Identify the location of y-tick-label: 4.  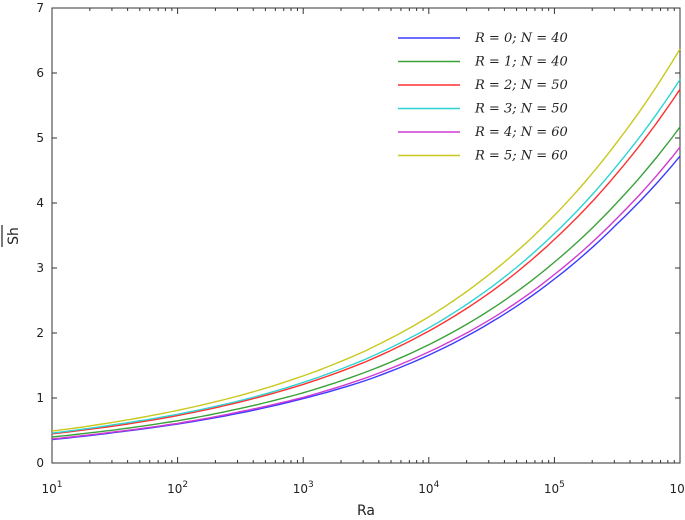
(40, 203).